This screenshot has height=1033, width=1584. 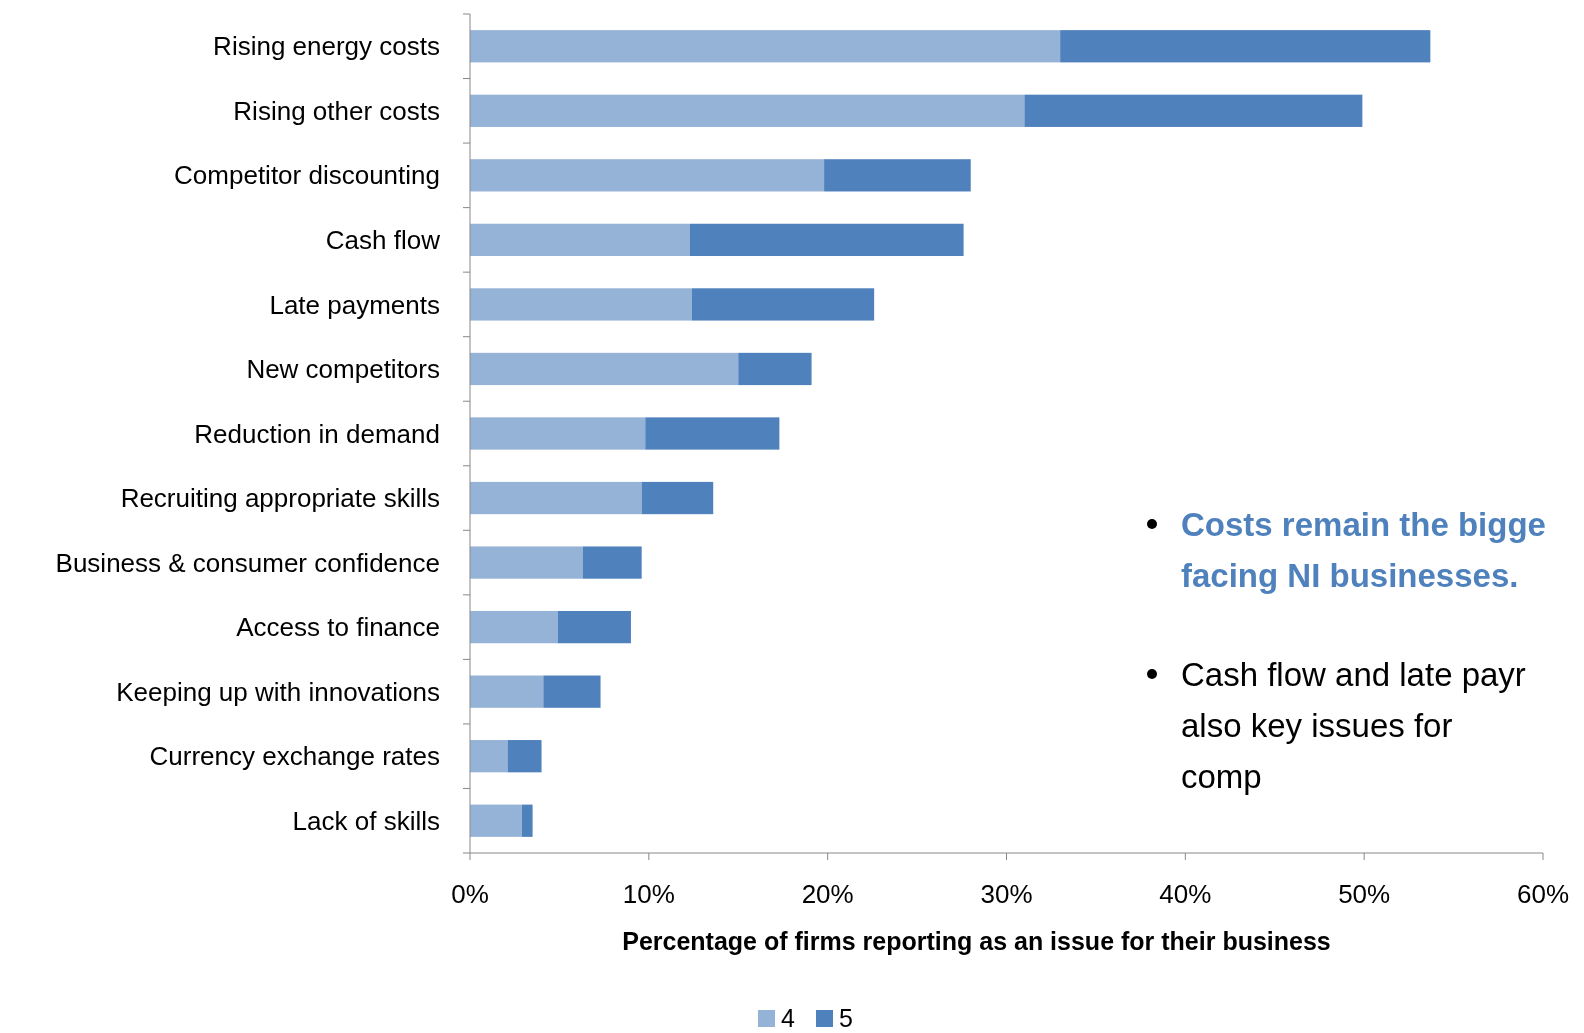 I want to click on x-tick-label: 40%, so click(x=1185, y=894).